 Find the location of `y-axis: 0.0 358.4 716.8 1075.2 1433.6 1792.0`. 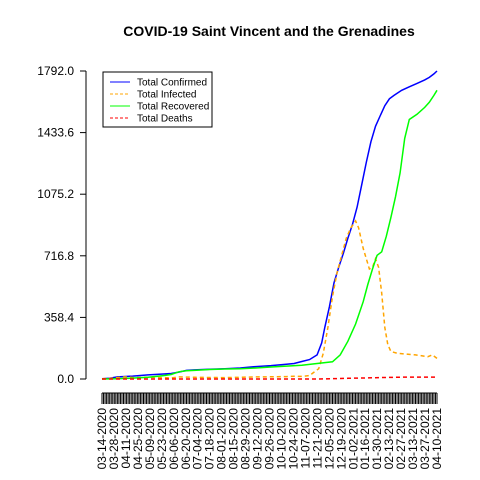

y-axis: 0.0 358.4 716.8 1075.2 1433.6 1792.0 is located at coordinates (62, 225).